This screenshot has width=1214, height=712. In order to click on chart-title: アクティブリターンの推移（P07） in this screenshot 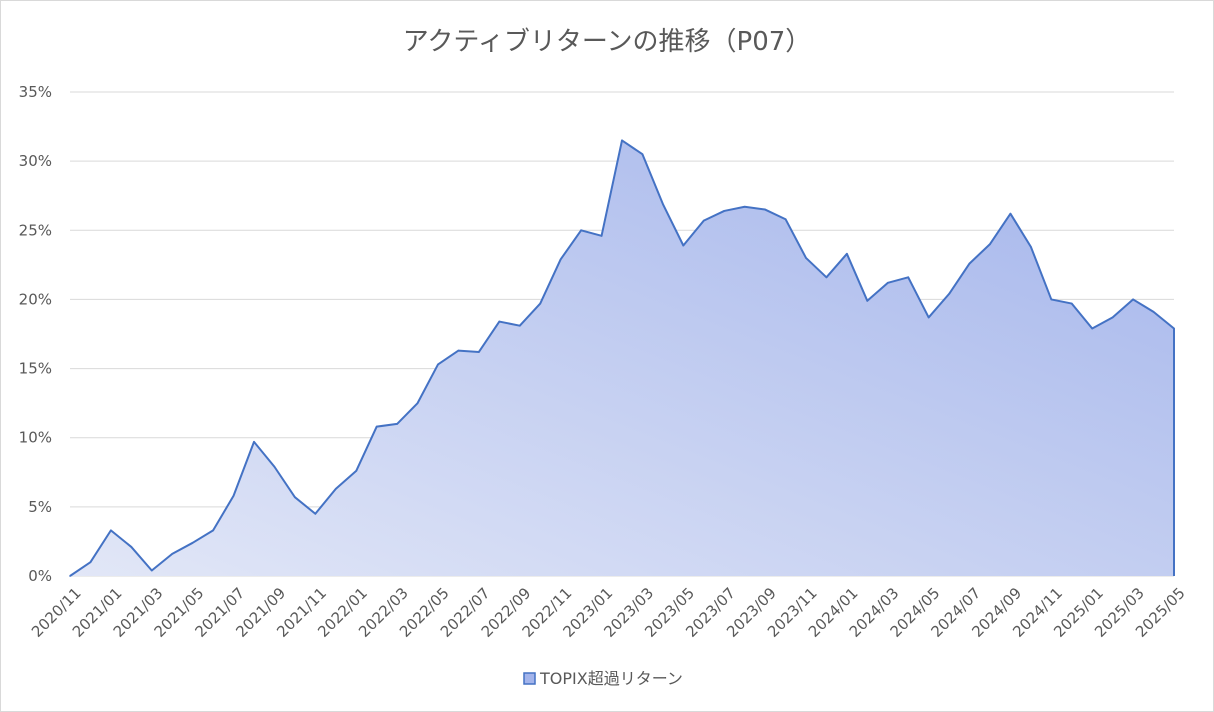, I will do `click(607, 42)`.